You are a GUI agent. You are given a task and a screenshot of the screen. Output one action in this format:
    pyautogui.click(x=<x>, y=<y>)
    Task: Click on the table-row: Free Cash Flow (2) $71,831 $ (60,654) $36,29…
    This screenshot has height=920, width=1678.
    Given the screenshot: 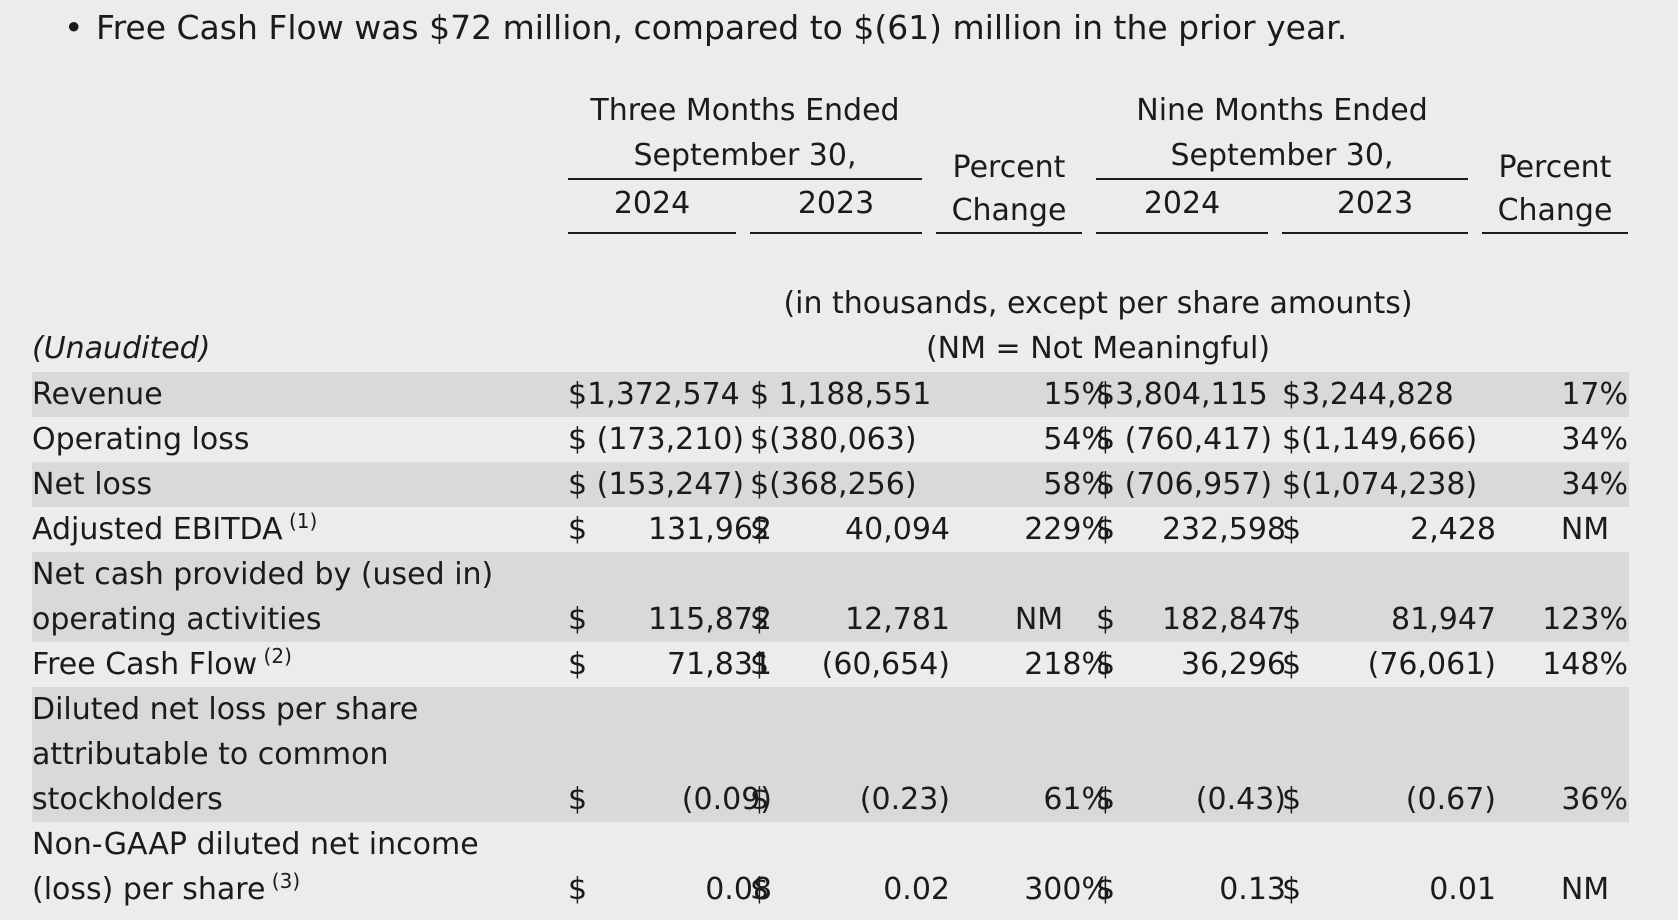 What is the action you would take?
    pyautogui.click(x=830, y=664)
    